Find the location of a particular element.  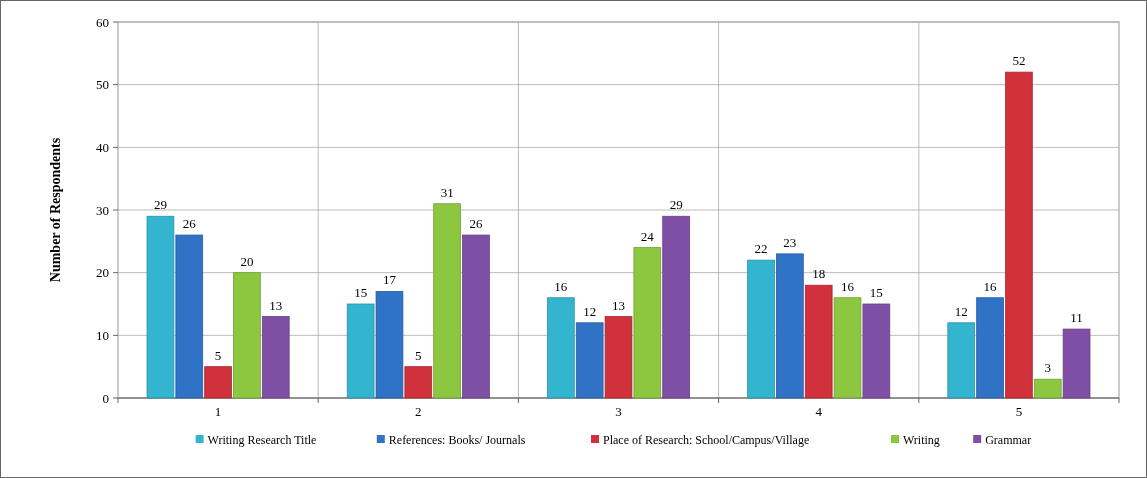

data-label: 52 is located at coordinates (1019, 61).